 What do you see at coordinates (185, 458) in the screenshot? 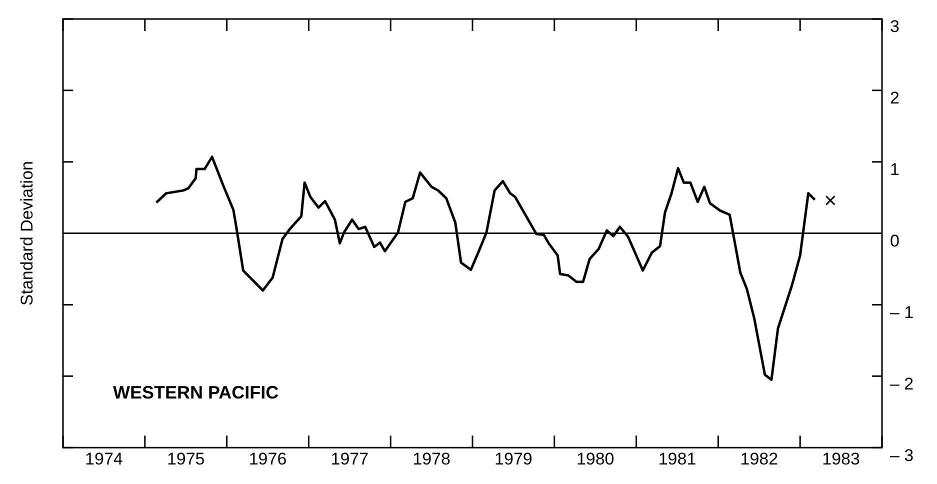
I see `x-tick-label: 1975` at bounding box center [185, 458].